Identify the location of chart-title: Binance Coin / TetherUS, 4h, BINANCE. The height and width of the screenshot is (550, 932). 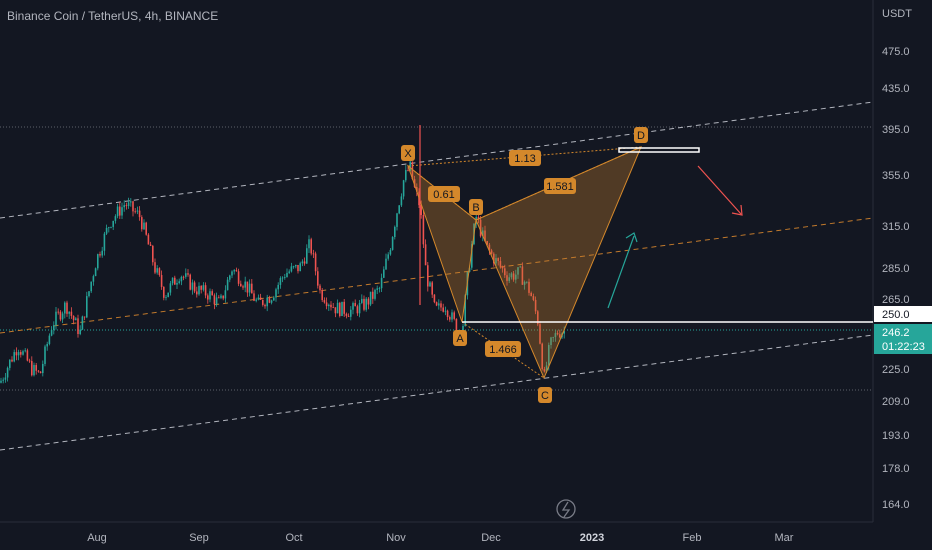
(113, 16).